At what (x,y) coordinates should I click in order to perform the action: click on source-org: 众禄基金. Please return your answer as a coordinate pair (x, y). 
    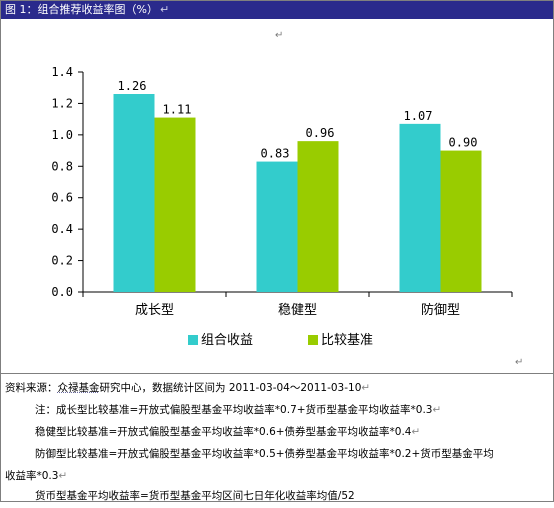
    Looking at the image, I should click on (78, 388).